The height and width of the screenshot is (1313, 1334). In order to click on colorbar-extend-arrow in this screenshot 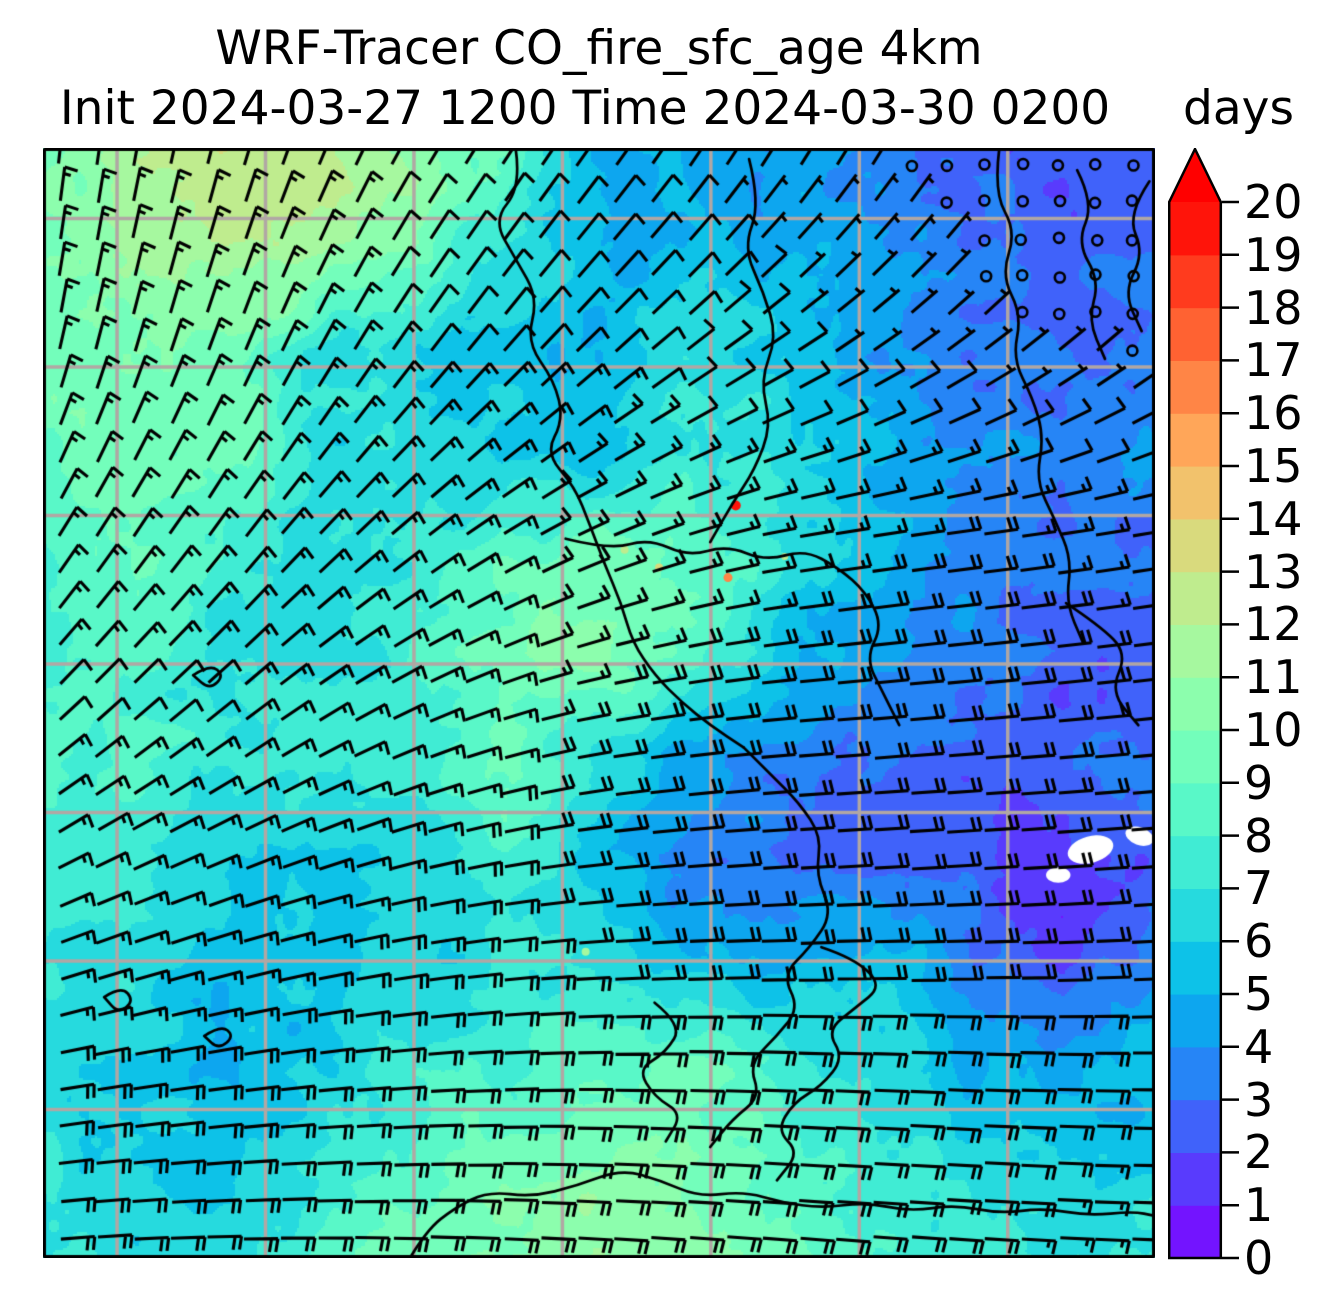, I will do `click(1195, 175)`.